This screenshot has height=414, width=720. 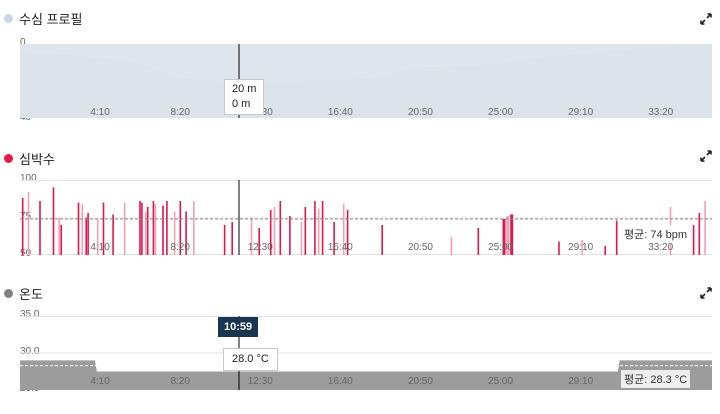 I want to click on heart-expand-icon, so click(x=706, y=156).